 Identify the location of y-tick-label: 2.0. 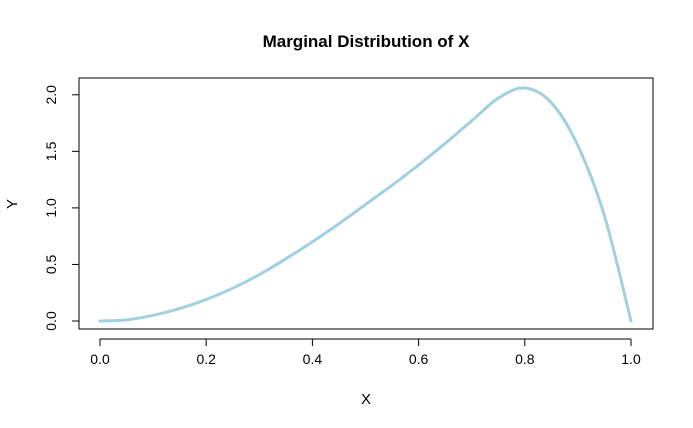
(51, 95).